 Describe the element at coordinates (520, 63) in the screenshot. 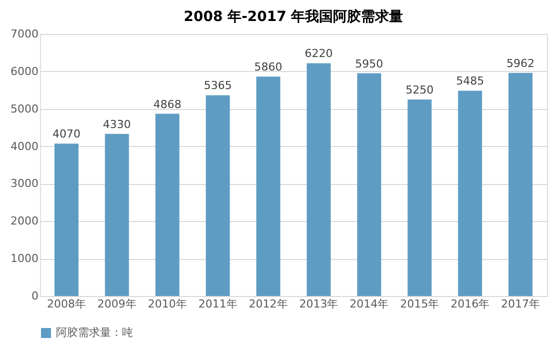

I see `data-label: 5962` at that location.